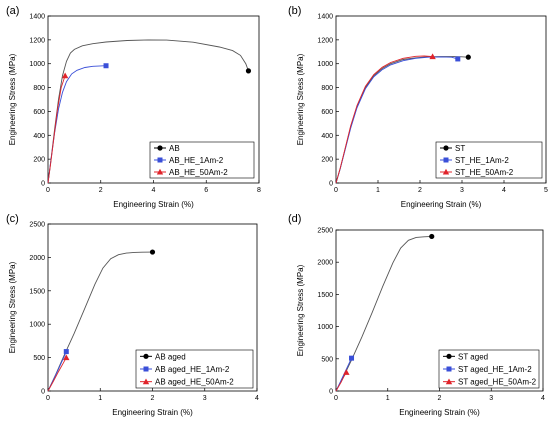  I want to click on x-tick-label: 4, so click(154, 190).